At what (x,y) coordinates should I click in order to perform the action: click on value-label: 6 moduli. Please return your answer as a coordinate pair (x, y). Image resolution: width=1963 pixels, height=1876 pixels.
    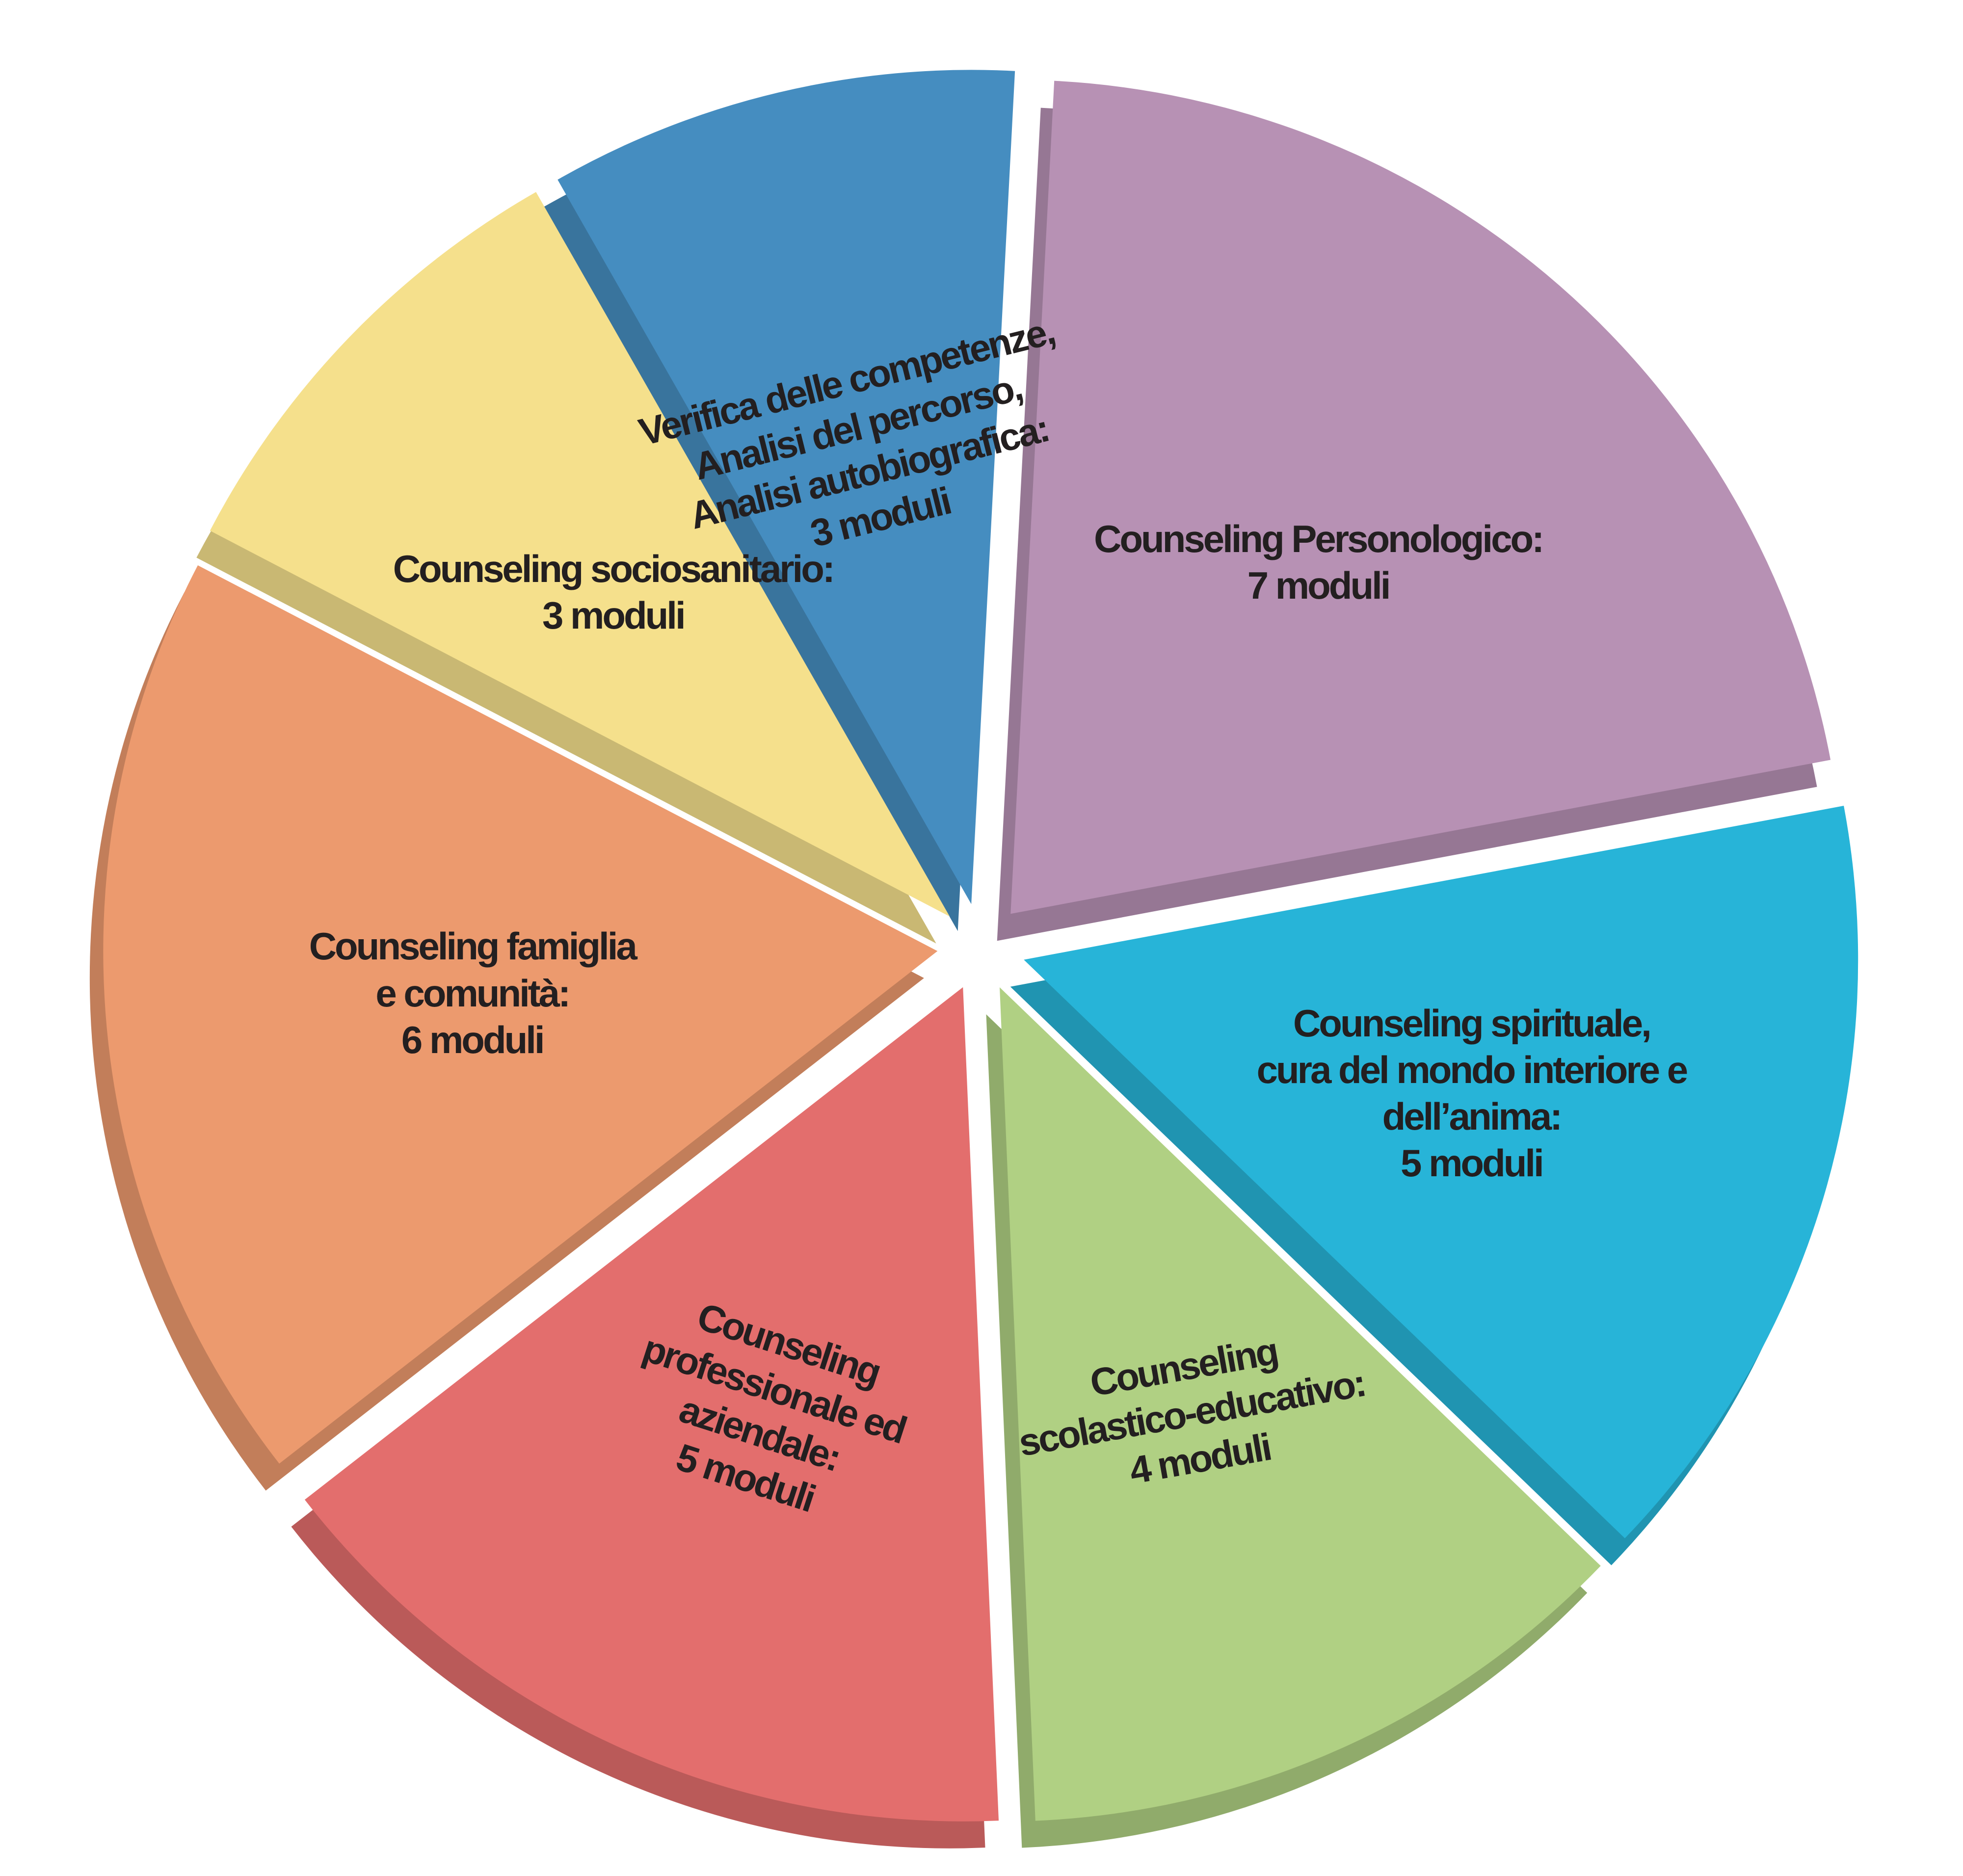
    Looking at the image, I should click on (473, 1039).